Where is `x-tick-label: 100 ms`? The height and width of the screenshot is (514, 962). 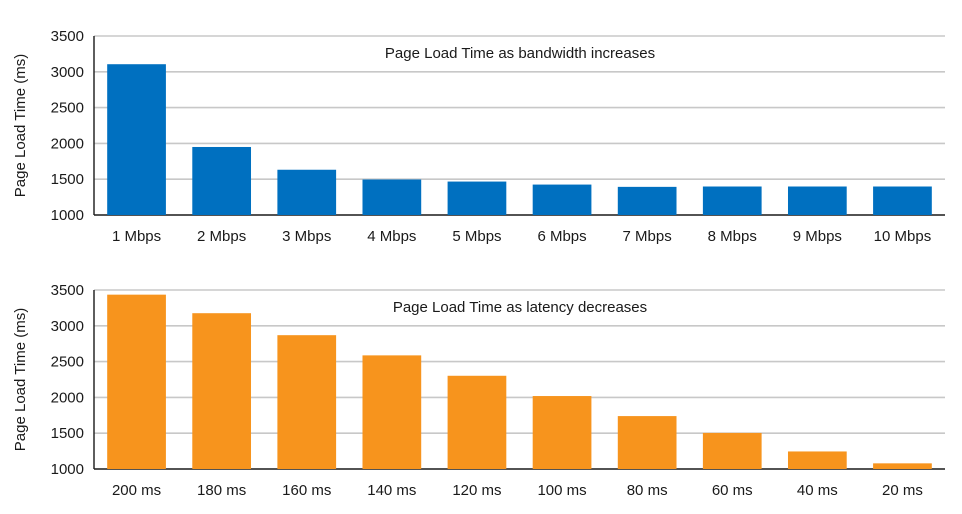
x-tick-label: 100 ms is located at coordinates (561, 490).